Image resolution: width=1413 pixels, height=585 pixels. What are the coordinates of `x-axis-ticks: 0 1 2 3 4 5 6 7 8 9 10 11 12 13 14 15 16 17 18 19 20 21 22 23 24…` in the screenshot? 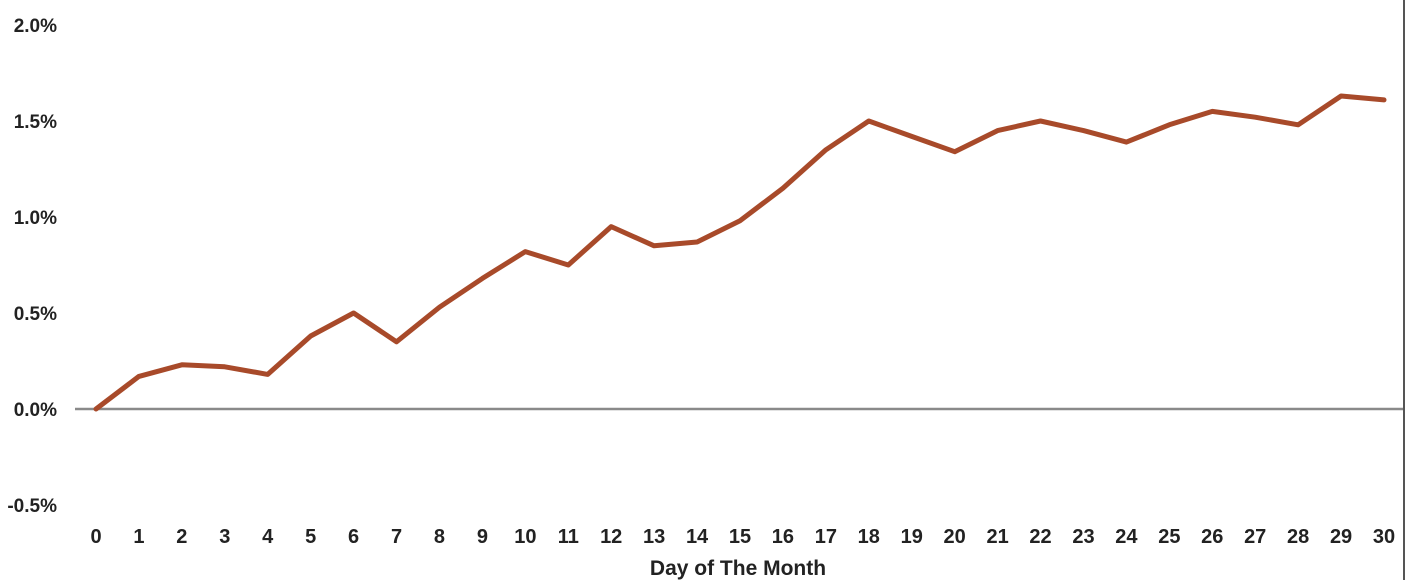 It's located at (742, 537).